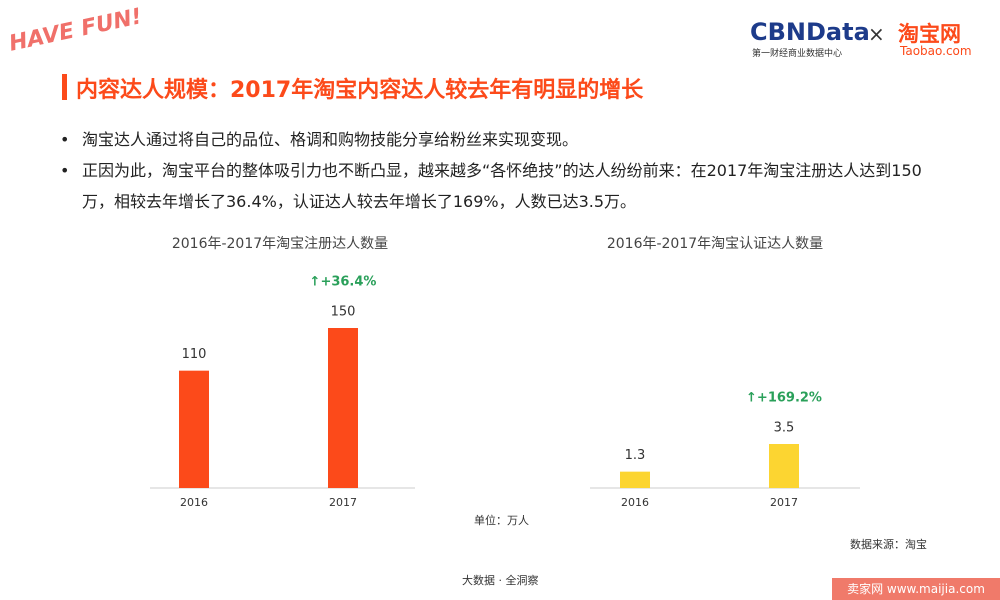 This screenshot has height=600, width=1000. What do you see at coordinates (936, 51) in the screenshot?
I see `partner-url: Taobao.com` at bounding box center [936, 51].